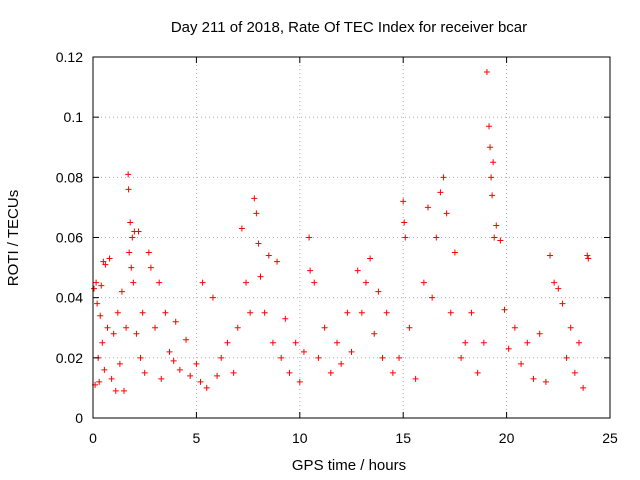  I want to click on y-tick-label: 0.08, so click(69, 177).